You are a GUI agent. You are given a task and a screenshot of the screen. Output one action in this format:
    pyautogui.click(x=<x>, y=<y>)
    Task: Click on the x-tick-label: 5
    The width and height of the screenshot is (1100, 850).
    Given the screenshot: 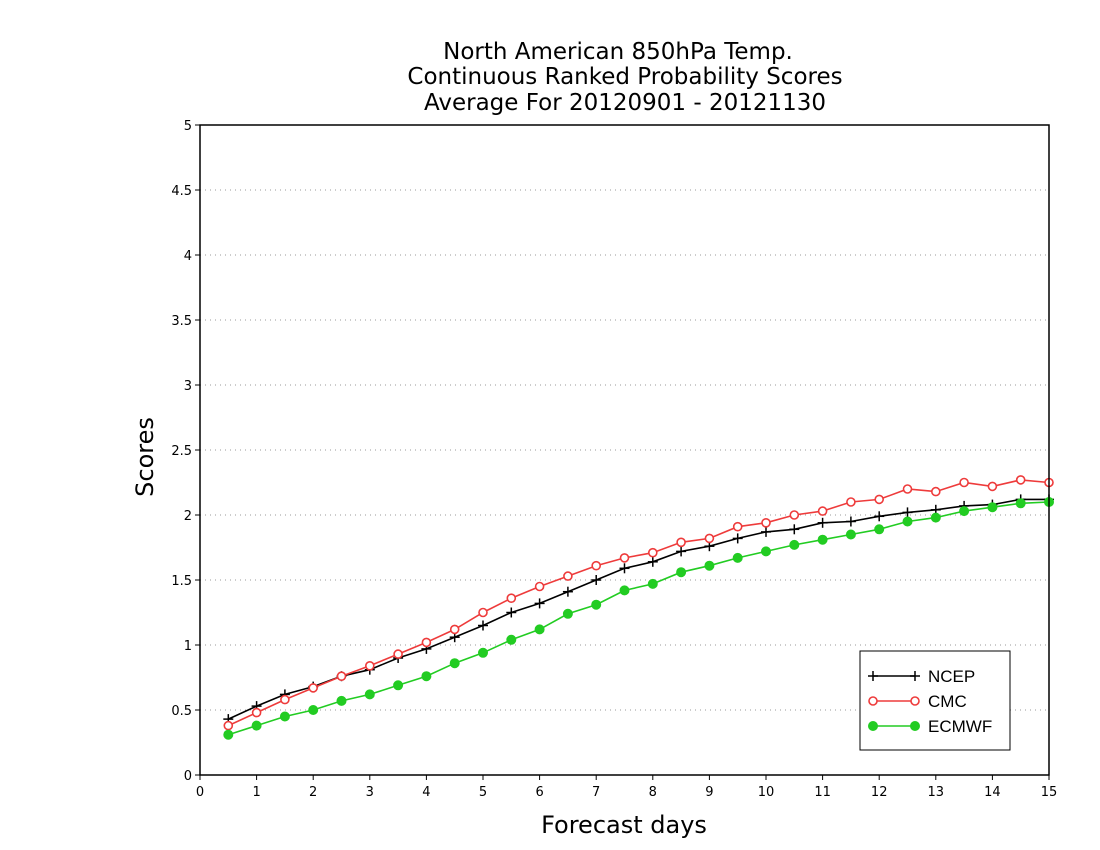 What is the action you would take?
    pyautogui.click(x=483, y=792)
    